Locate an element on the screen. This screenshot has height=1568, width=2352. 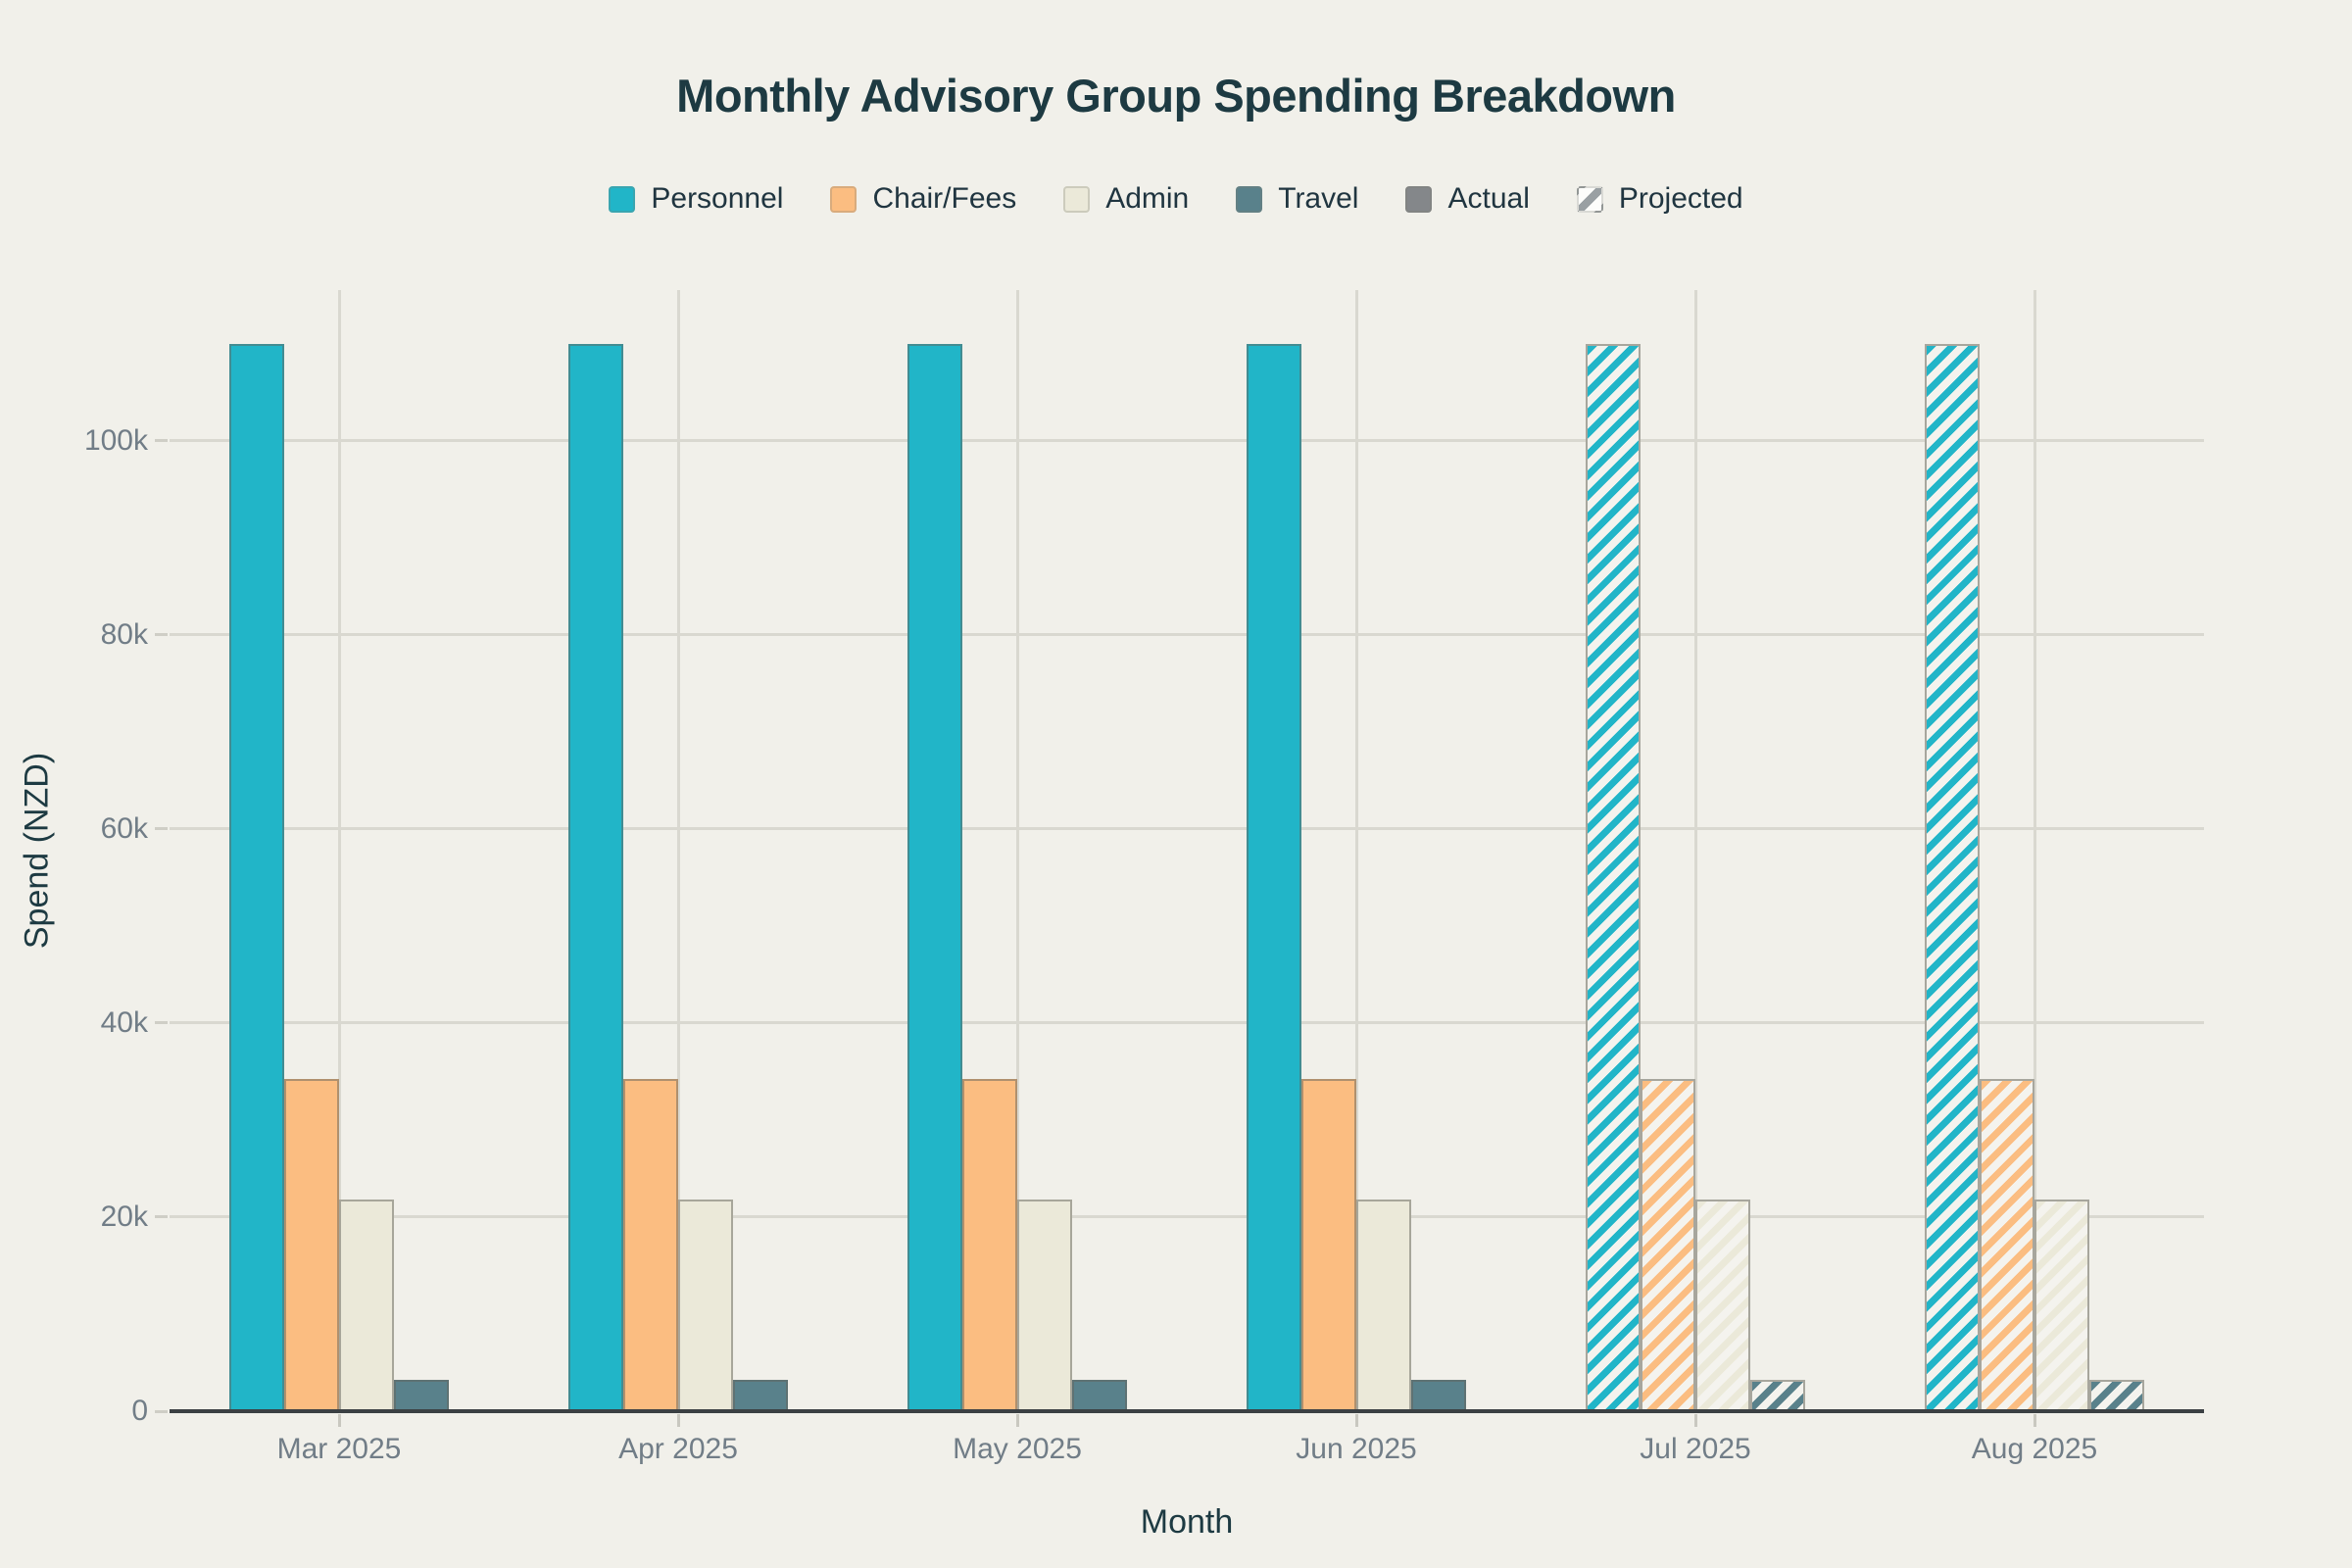
legend-label: Travel is located at coordinates (1318, 198).